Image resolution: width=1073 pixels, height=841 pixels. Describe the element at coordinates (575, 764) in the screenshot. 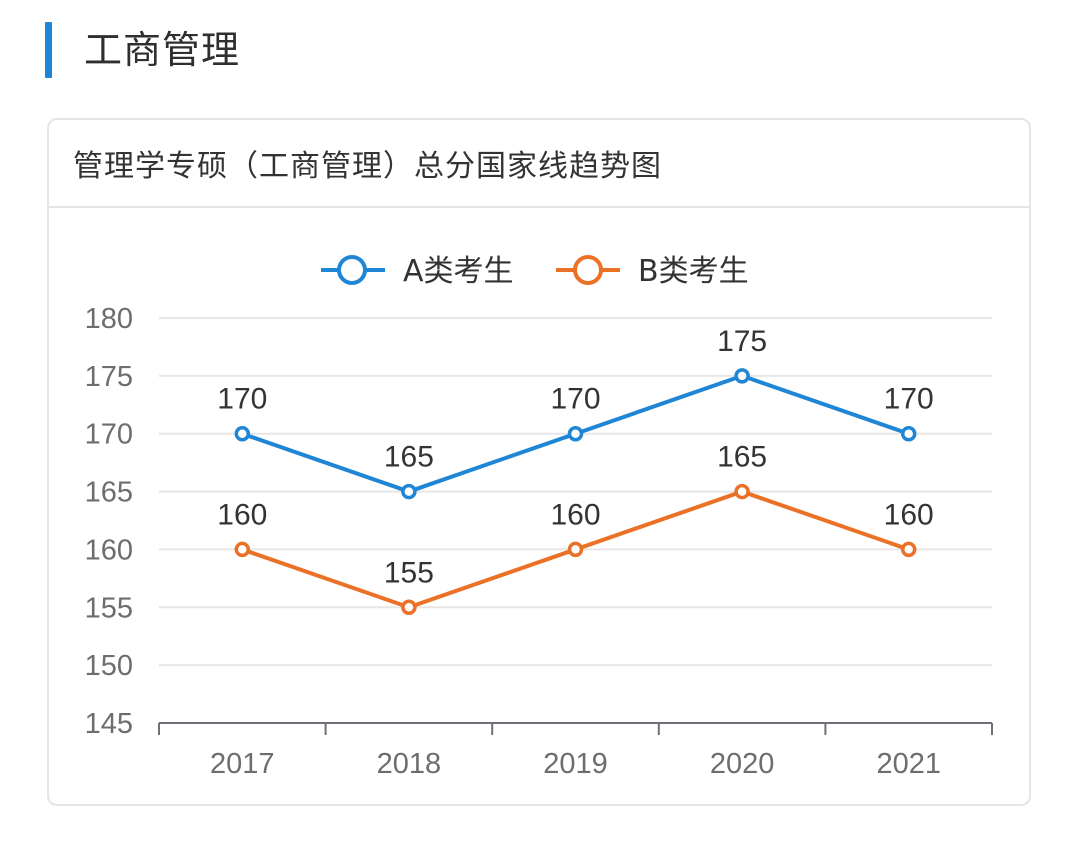

I see `x-tick-label: 2019` at that location.